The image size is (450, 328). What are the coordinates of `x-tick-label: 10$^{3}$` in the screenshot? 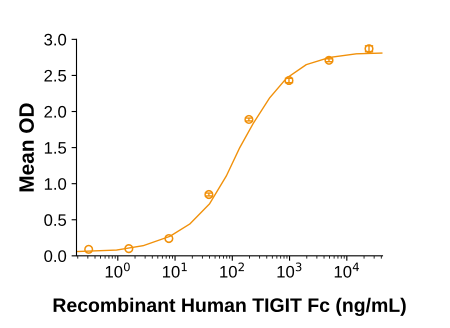 It's located at (290, 270).